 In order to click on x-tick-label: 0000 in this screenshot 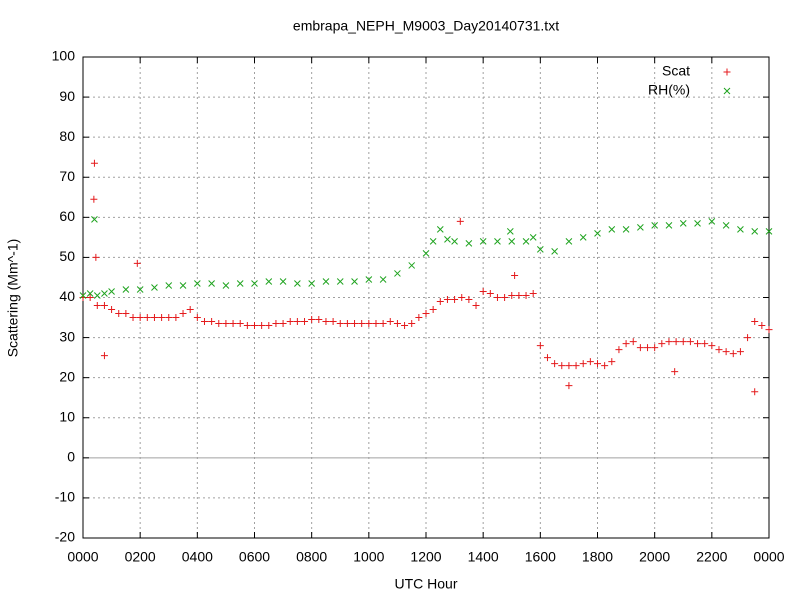, I will do `click(768, 557)`.